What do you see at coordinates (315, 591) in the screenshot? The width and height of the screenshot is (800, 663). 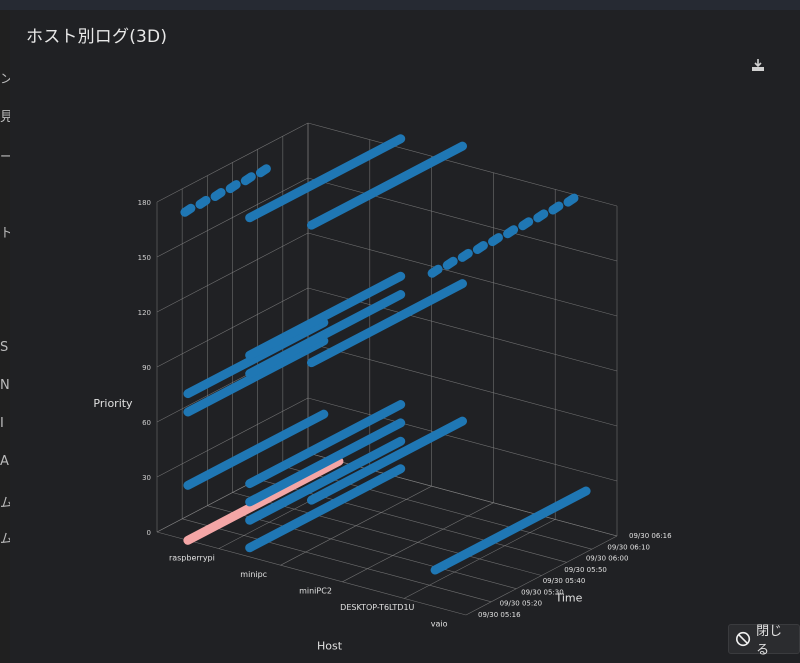 I see `x-tick-label: miniPC2` at bounding box center [315, 591].